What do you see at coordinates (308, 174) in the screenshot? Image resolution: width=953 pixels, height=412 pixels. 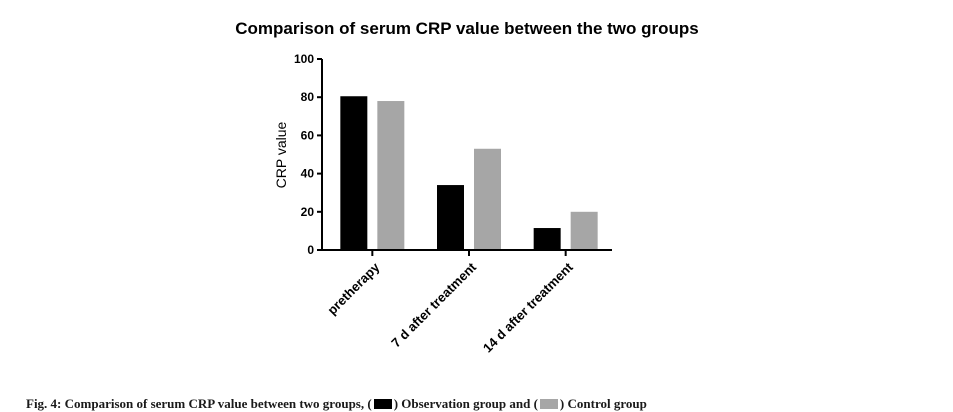 I see `y-tick-label: 40` at bounding box center [308, 174].